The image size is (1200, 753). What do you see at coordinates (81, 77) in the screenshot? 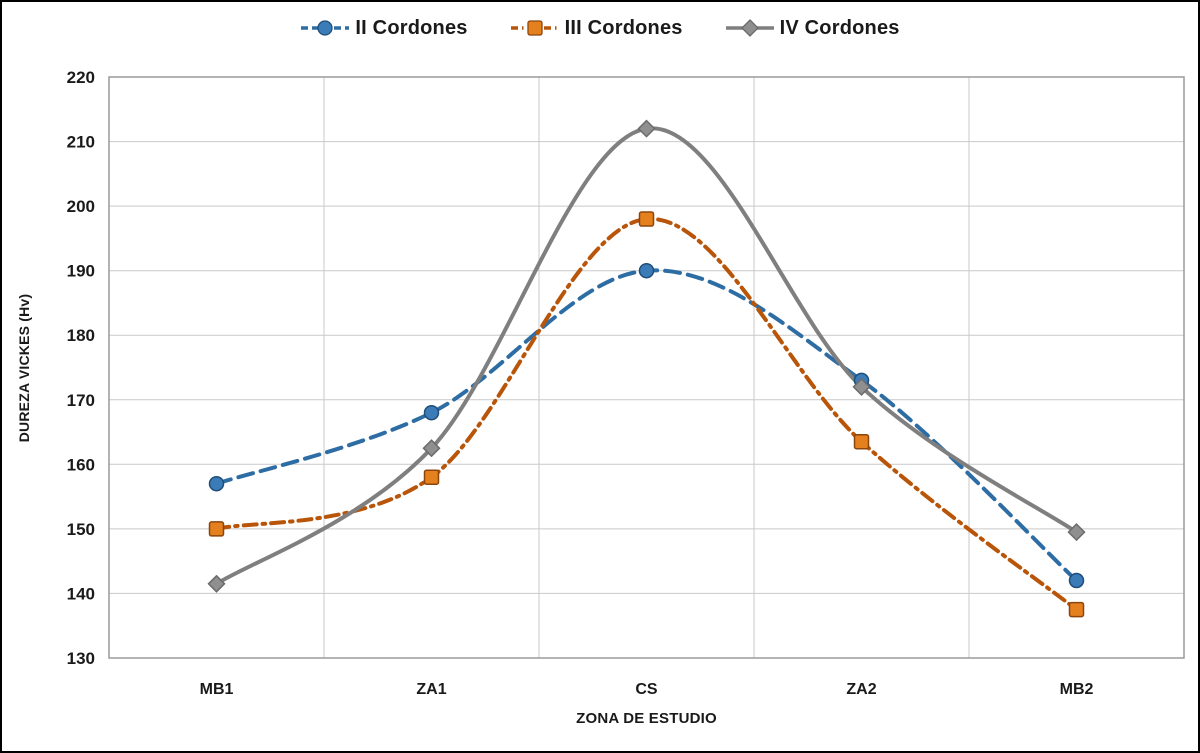
I see `y-tick-label: 220` at bounding box center [81, 77].